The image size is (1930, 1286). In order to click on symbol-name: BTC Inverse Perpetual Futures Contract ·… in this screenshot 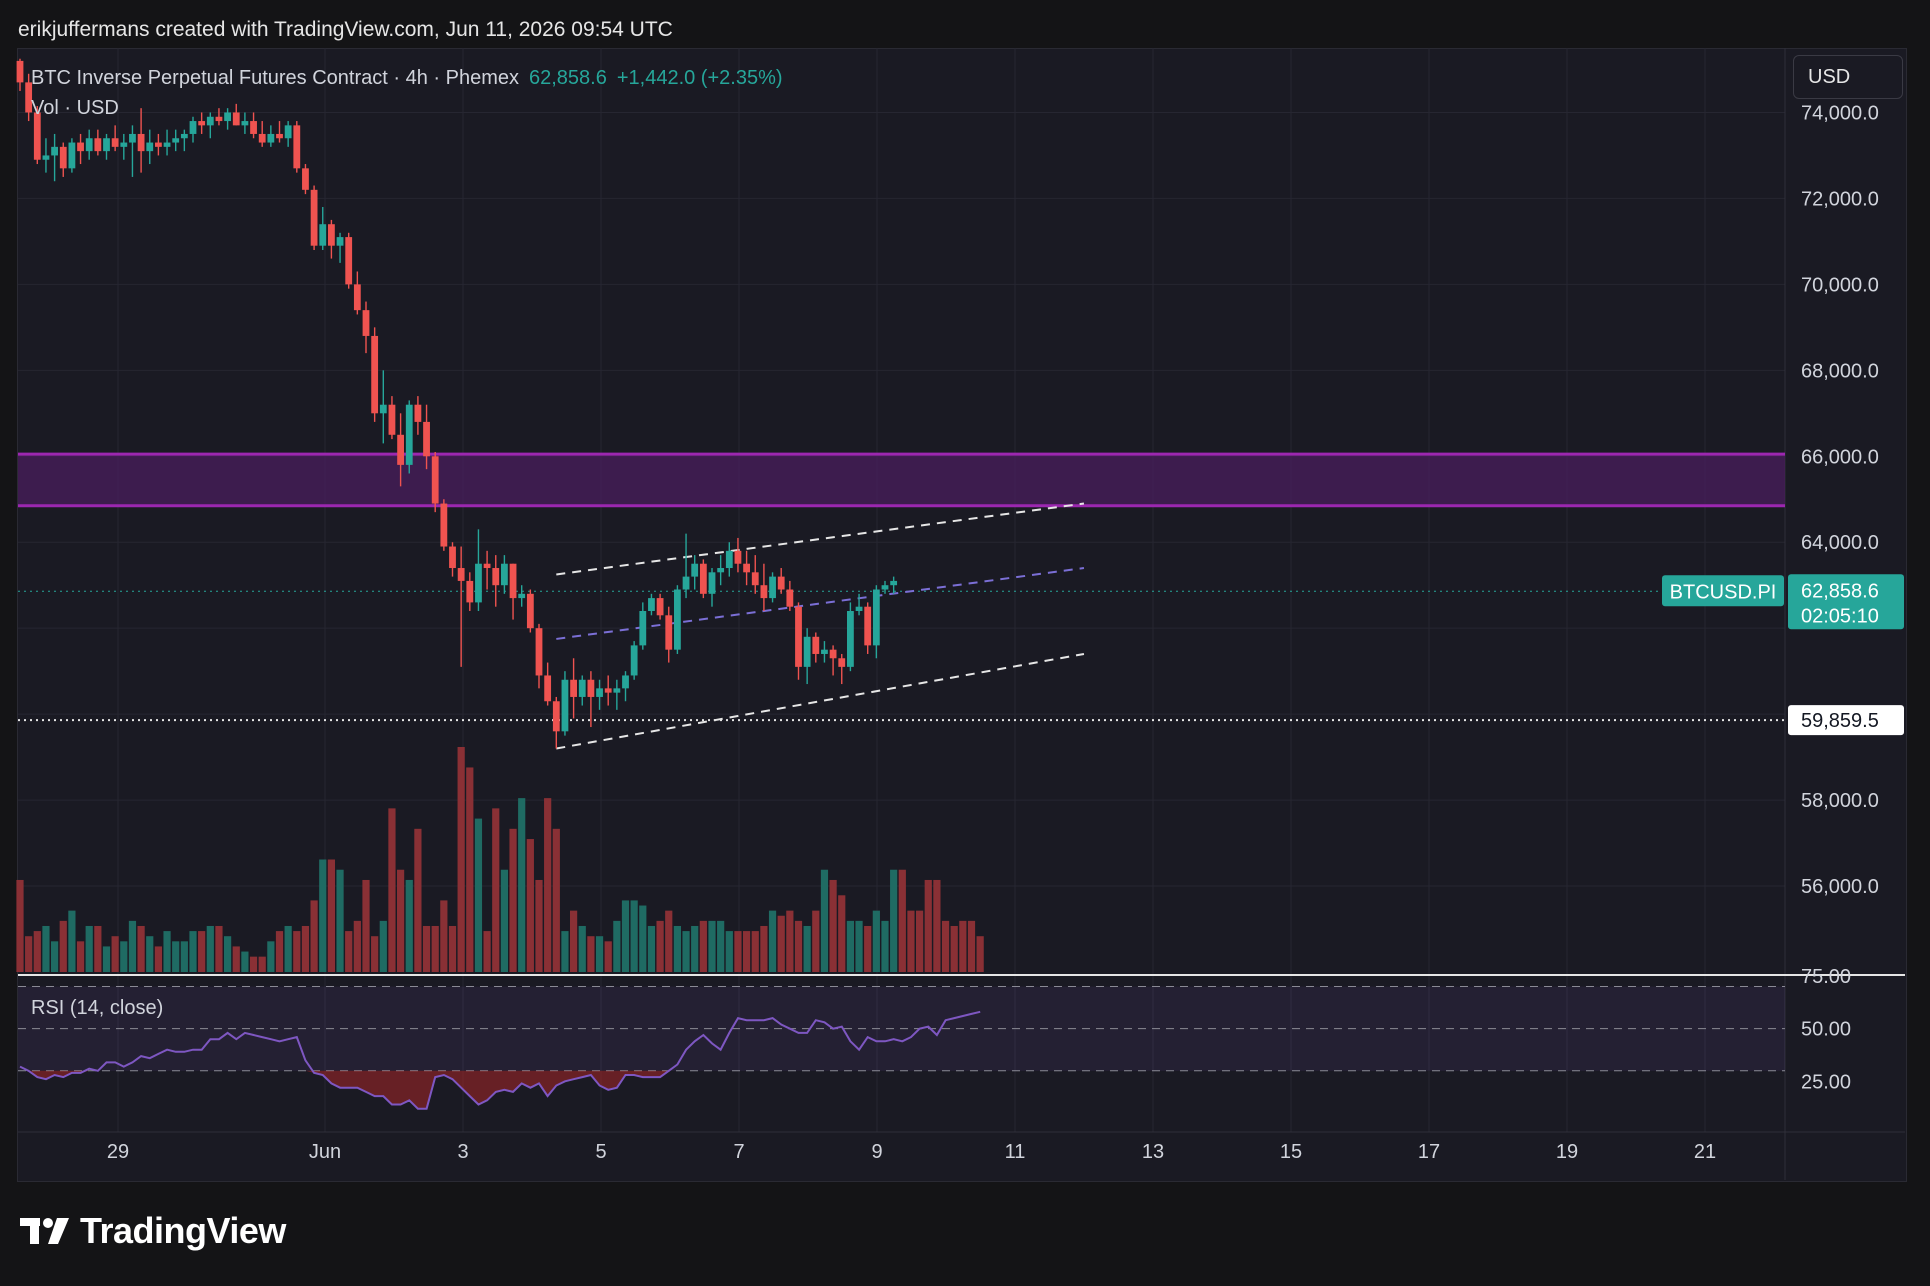, I will do `click(275, 78)`.